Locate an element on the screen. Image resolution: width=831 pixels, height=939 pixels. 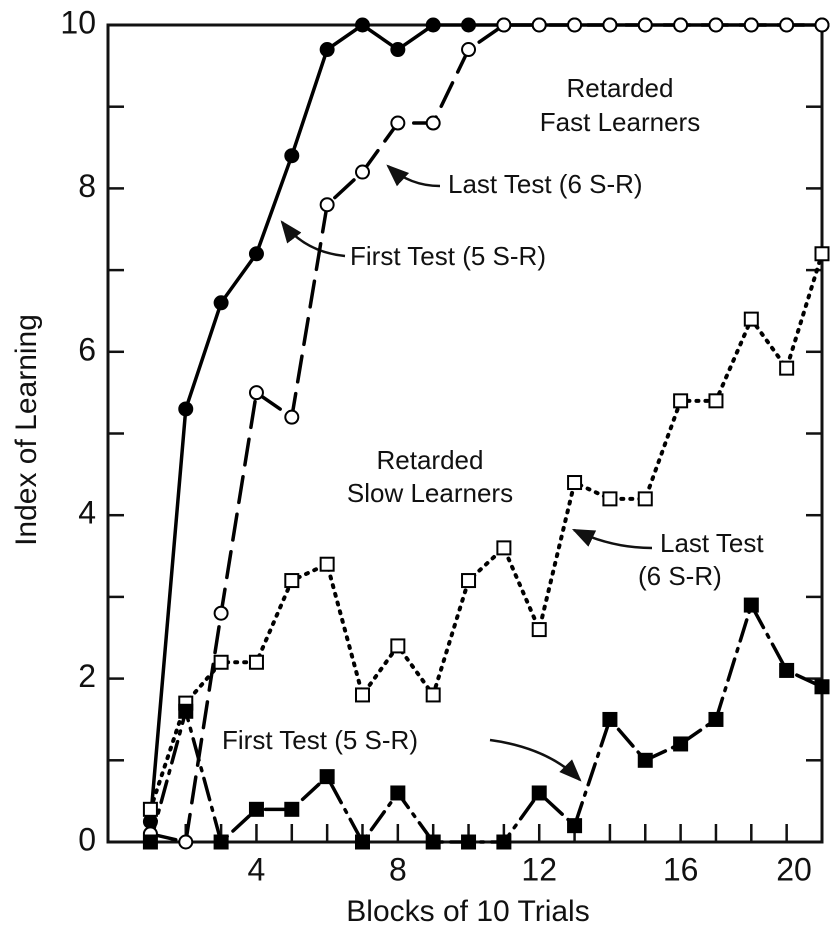
y-tick-label: 4 is located at coordinates (87, 513).